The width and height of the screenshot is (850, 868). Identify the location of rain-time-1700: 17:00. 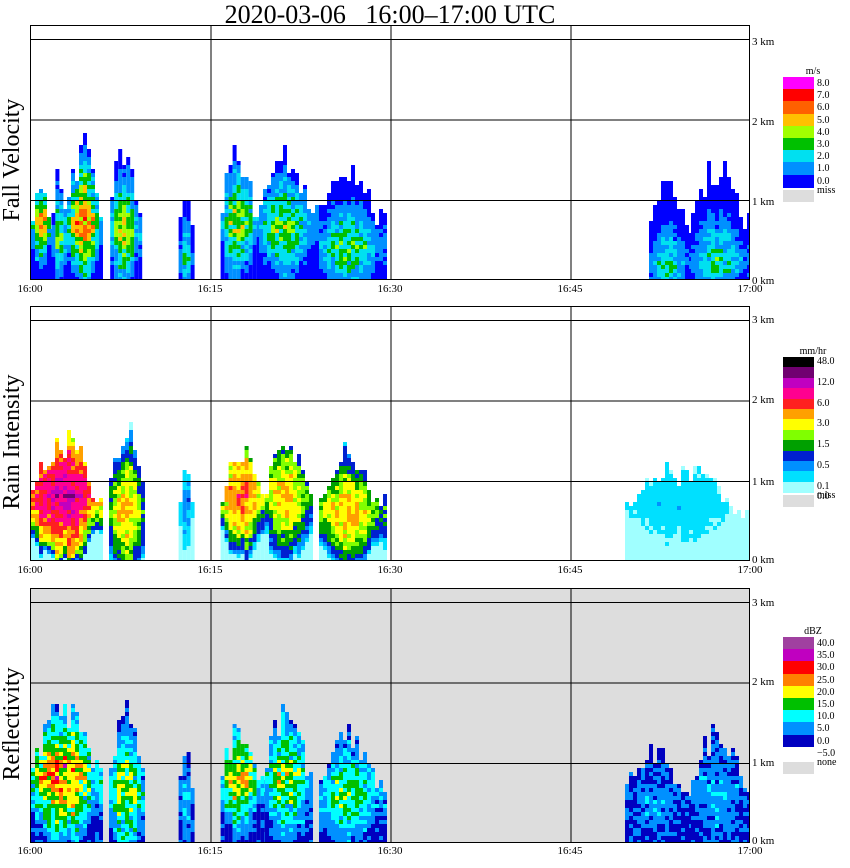
(750, 570).